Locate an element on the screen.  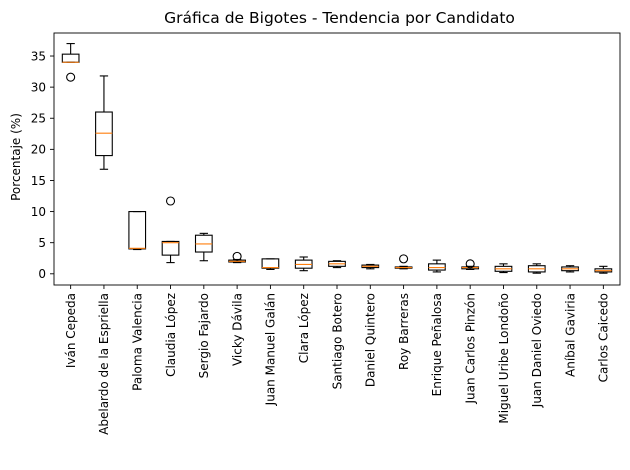
y-tick-label: 20 is located at coordinates (38, 150).